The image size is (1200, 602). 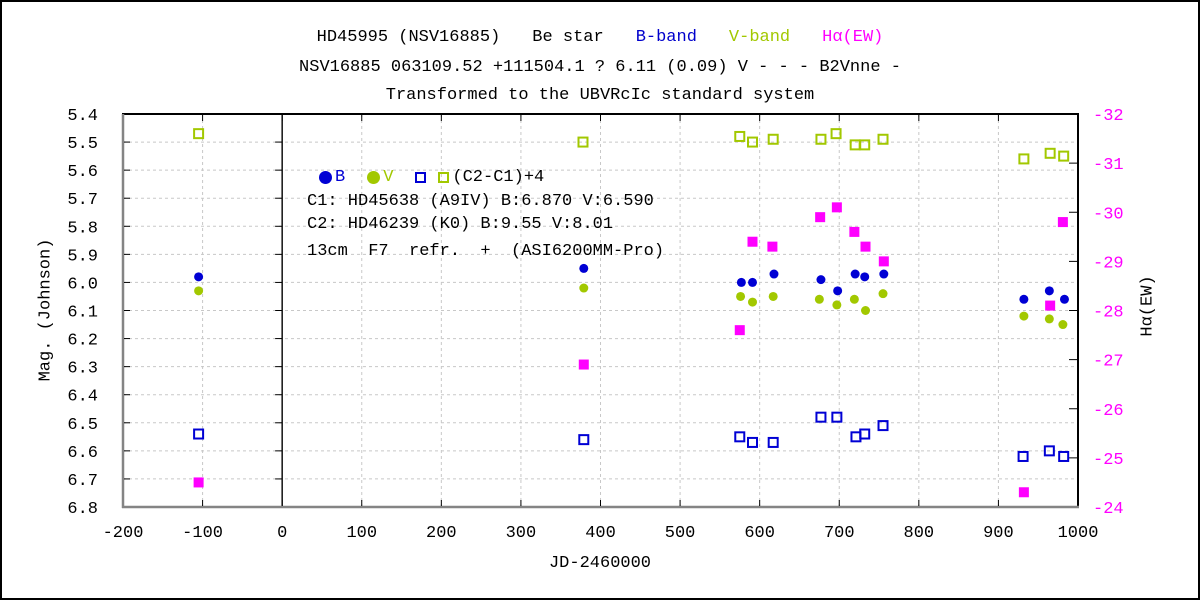 What do you see at coordinates (1108, 362) in the screenshot?
I see `y-tick-label-right: -27` at bounding box center [1108, 362].